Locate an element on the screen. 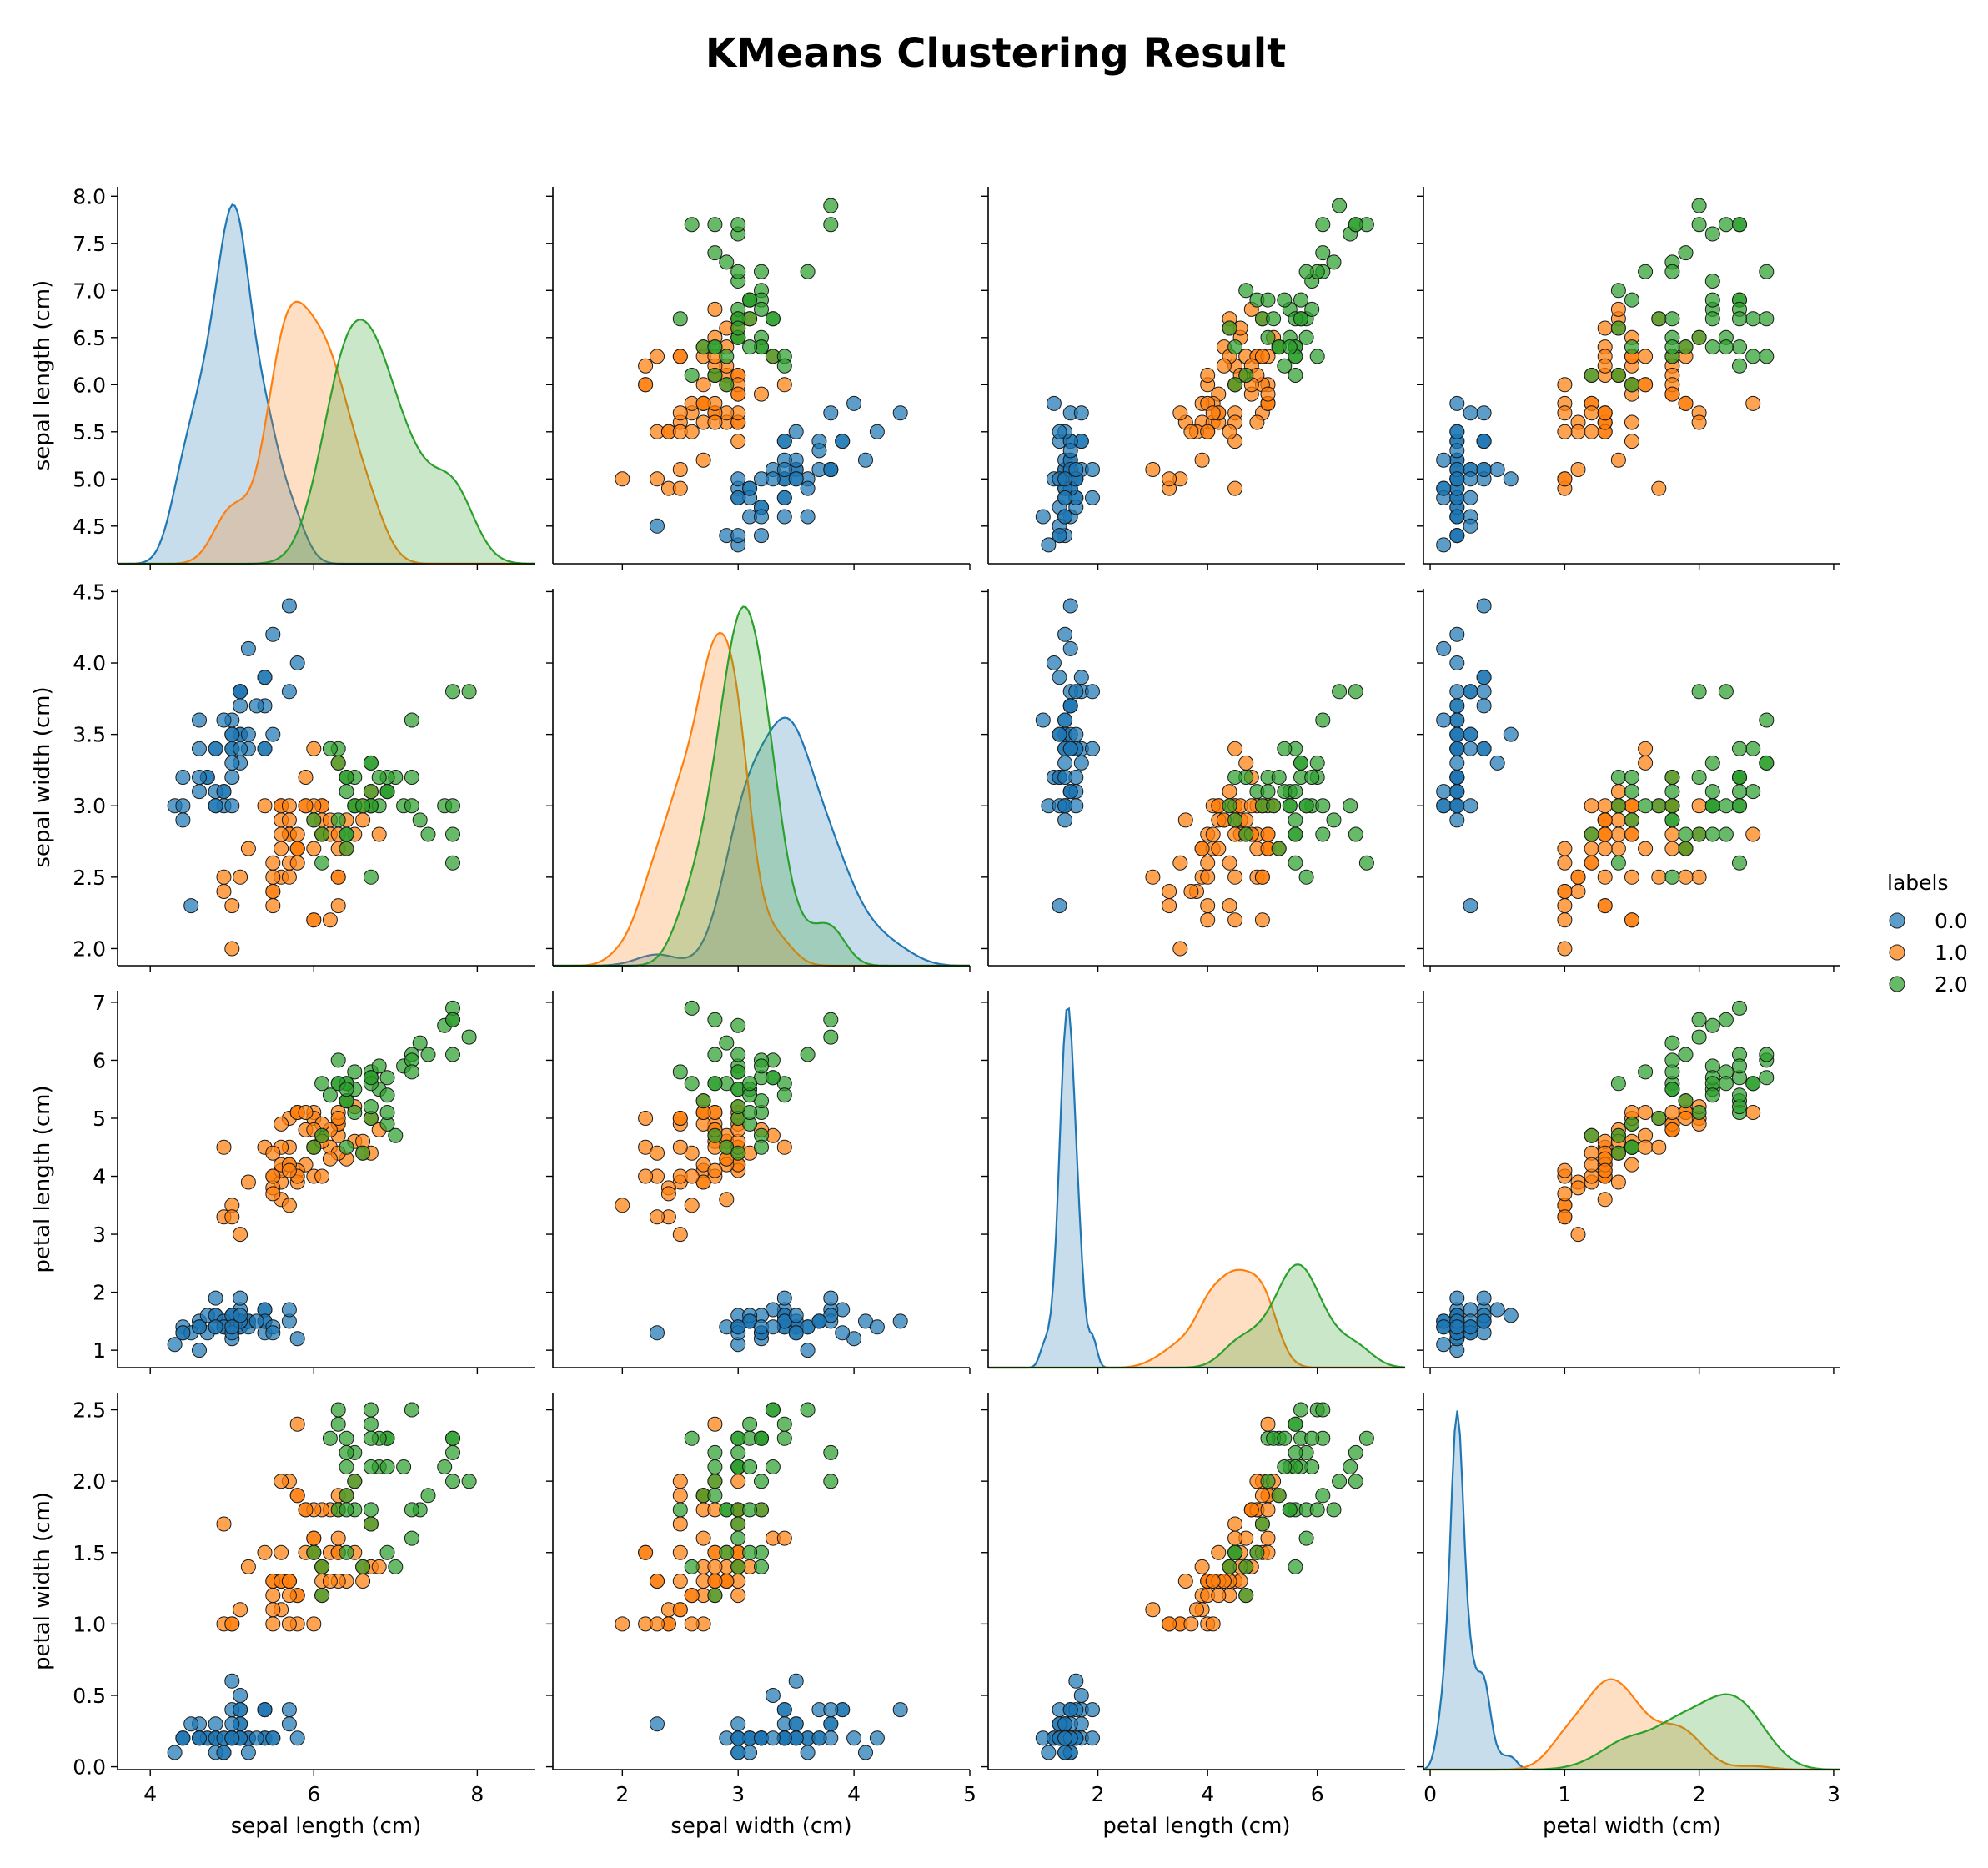  panel-petal-length-vs-sepal-length: 1 2 3 4 5 6 7 petal length (cm) is located at coordinates (283, 1182).